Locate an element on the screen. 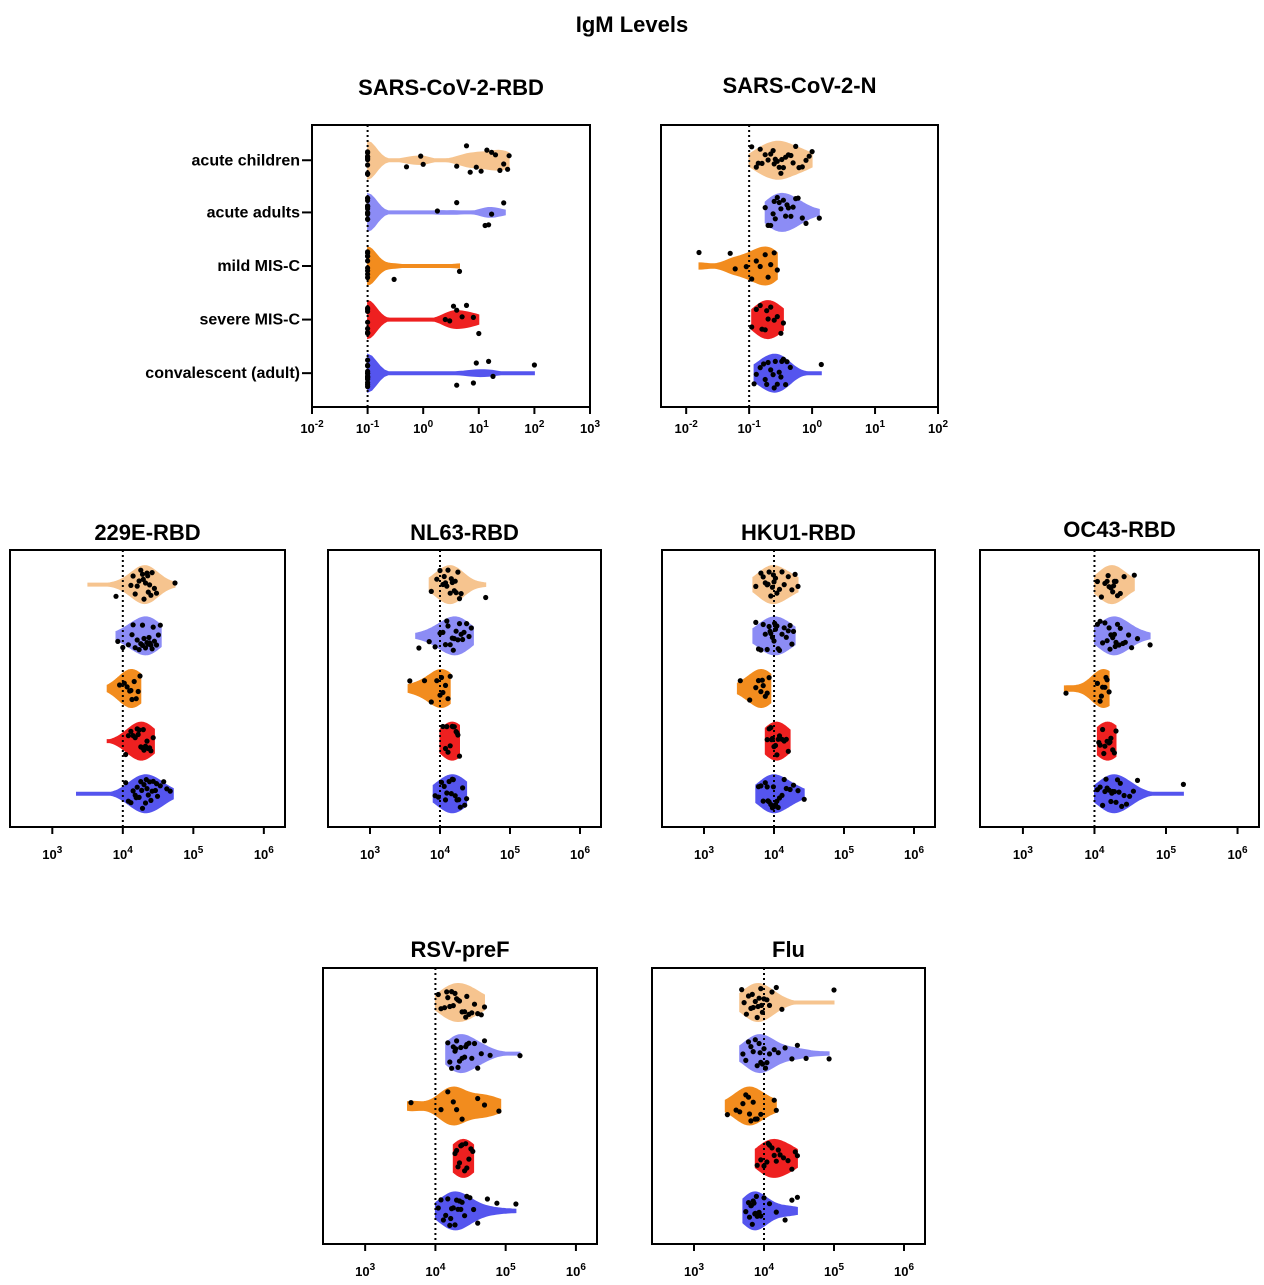  x-tick-label: 10¹ is located at coordinates (479, 427).